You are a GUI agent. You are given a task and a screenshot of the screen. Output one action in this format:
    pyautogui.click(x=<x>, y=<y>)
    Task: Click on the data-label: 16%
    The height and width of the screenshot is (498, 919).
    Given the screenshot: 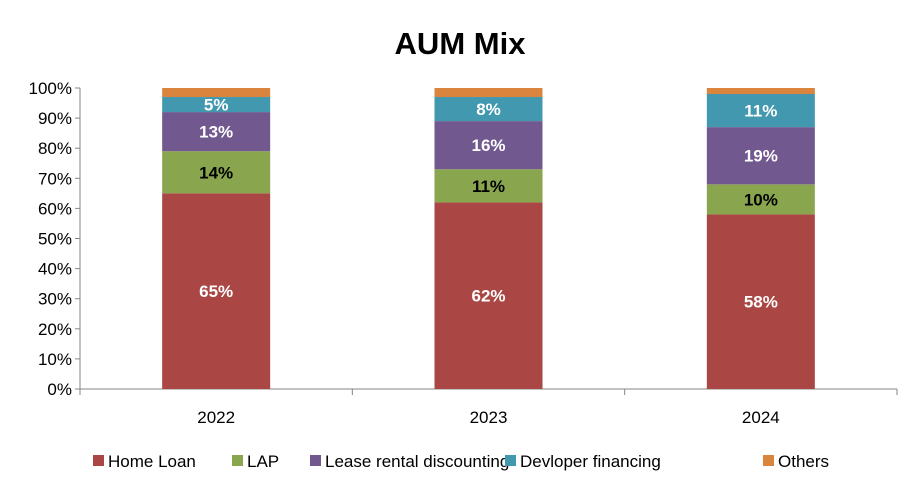 What is the action you would take?
    pyautogui.click(x=488, y=145)
    